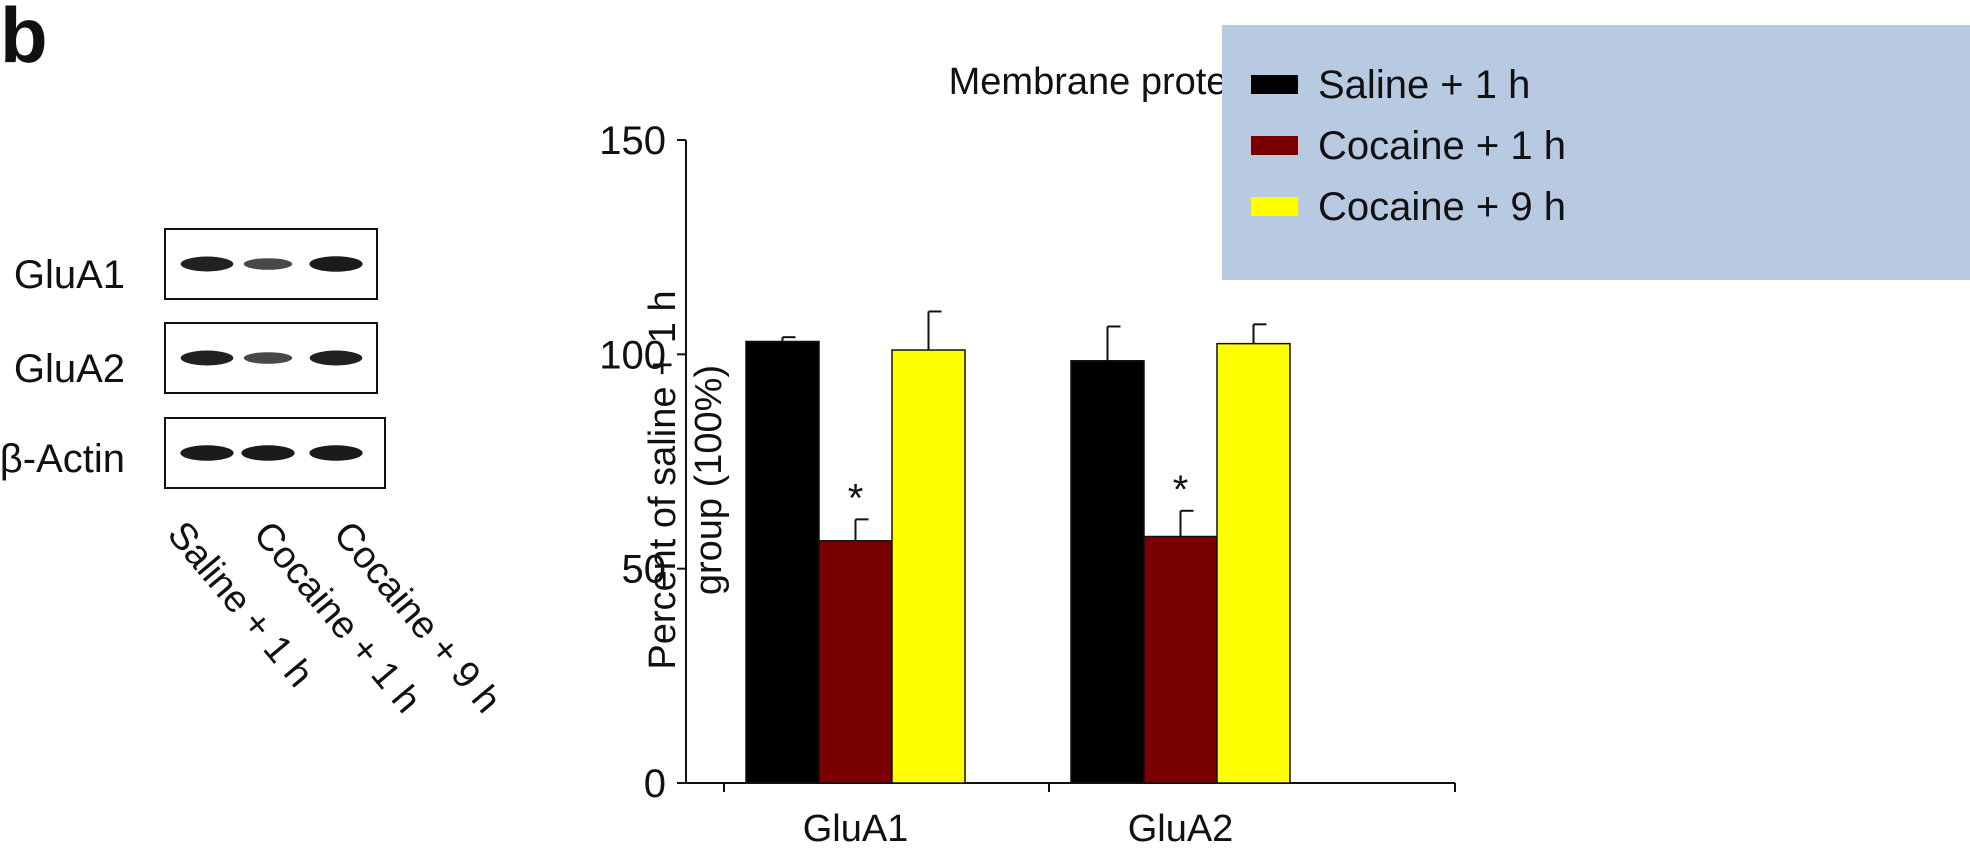 The image size is (1970, 861). Describe the element at coordinates (709, 480) in the screenshot. I see `y-axis-label-line-2: group (100%)` at that location.